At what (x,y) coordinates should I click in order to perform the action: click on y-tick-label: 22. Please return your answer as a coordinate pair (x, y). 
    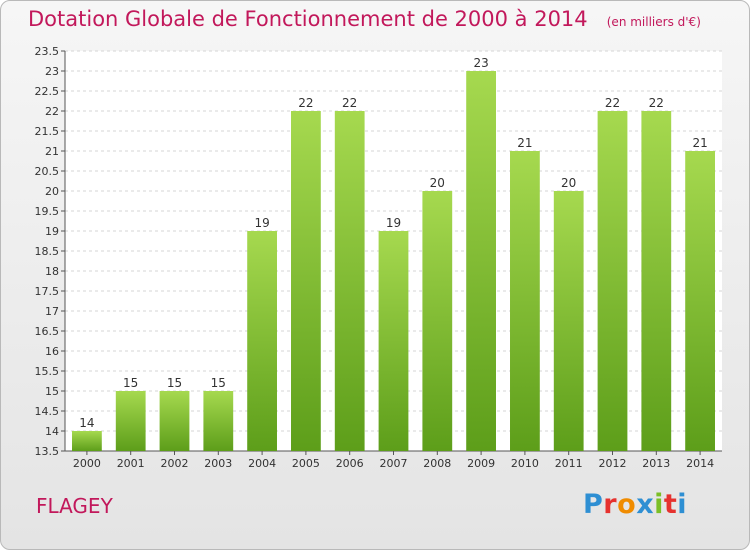
    Looking at the image, I should click on (52, 111).